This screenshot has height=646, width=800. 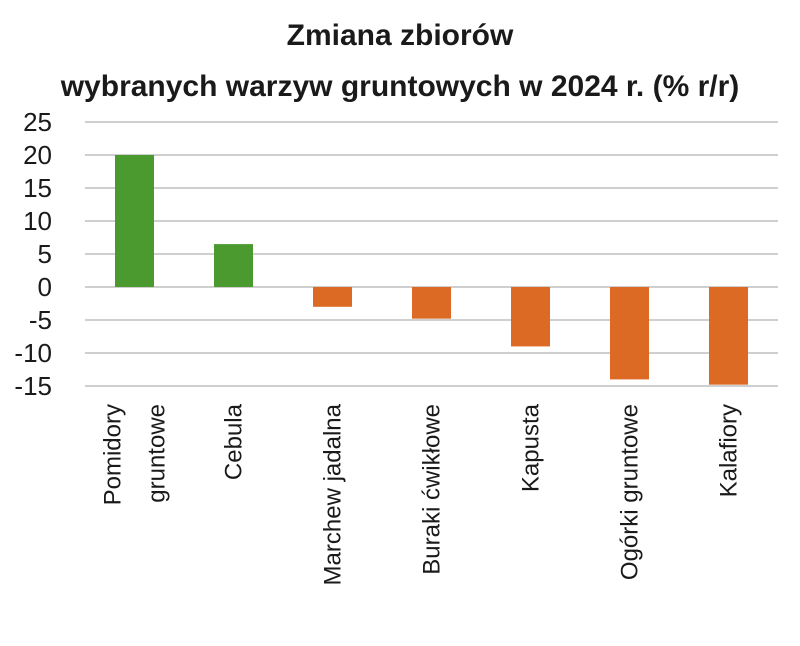 What do you see at coordinates (37, 155) in the screenshot?
I see `y-tick-label: 20` at bounding box center [37, 155].